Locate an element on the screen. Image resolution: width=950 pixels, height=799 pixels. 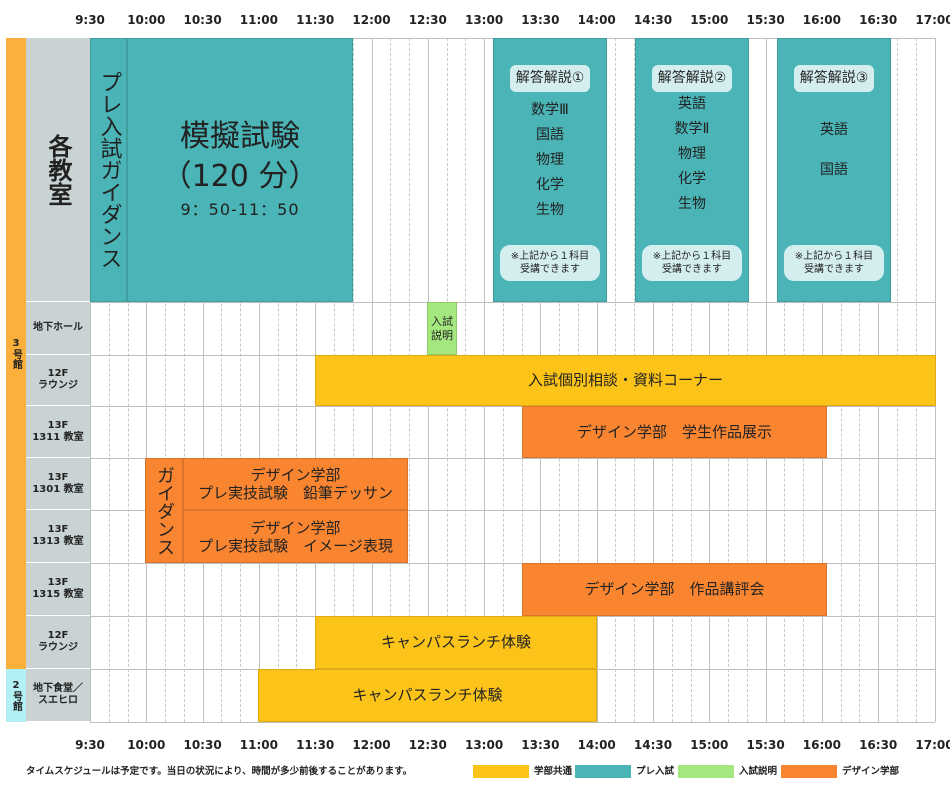
row-room: ラウンジ is located at coordinates (58, 385).